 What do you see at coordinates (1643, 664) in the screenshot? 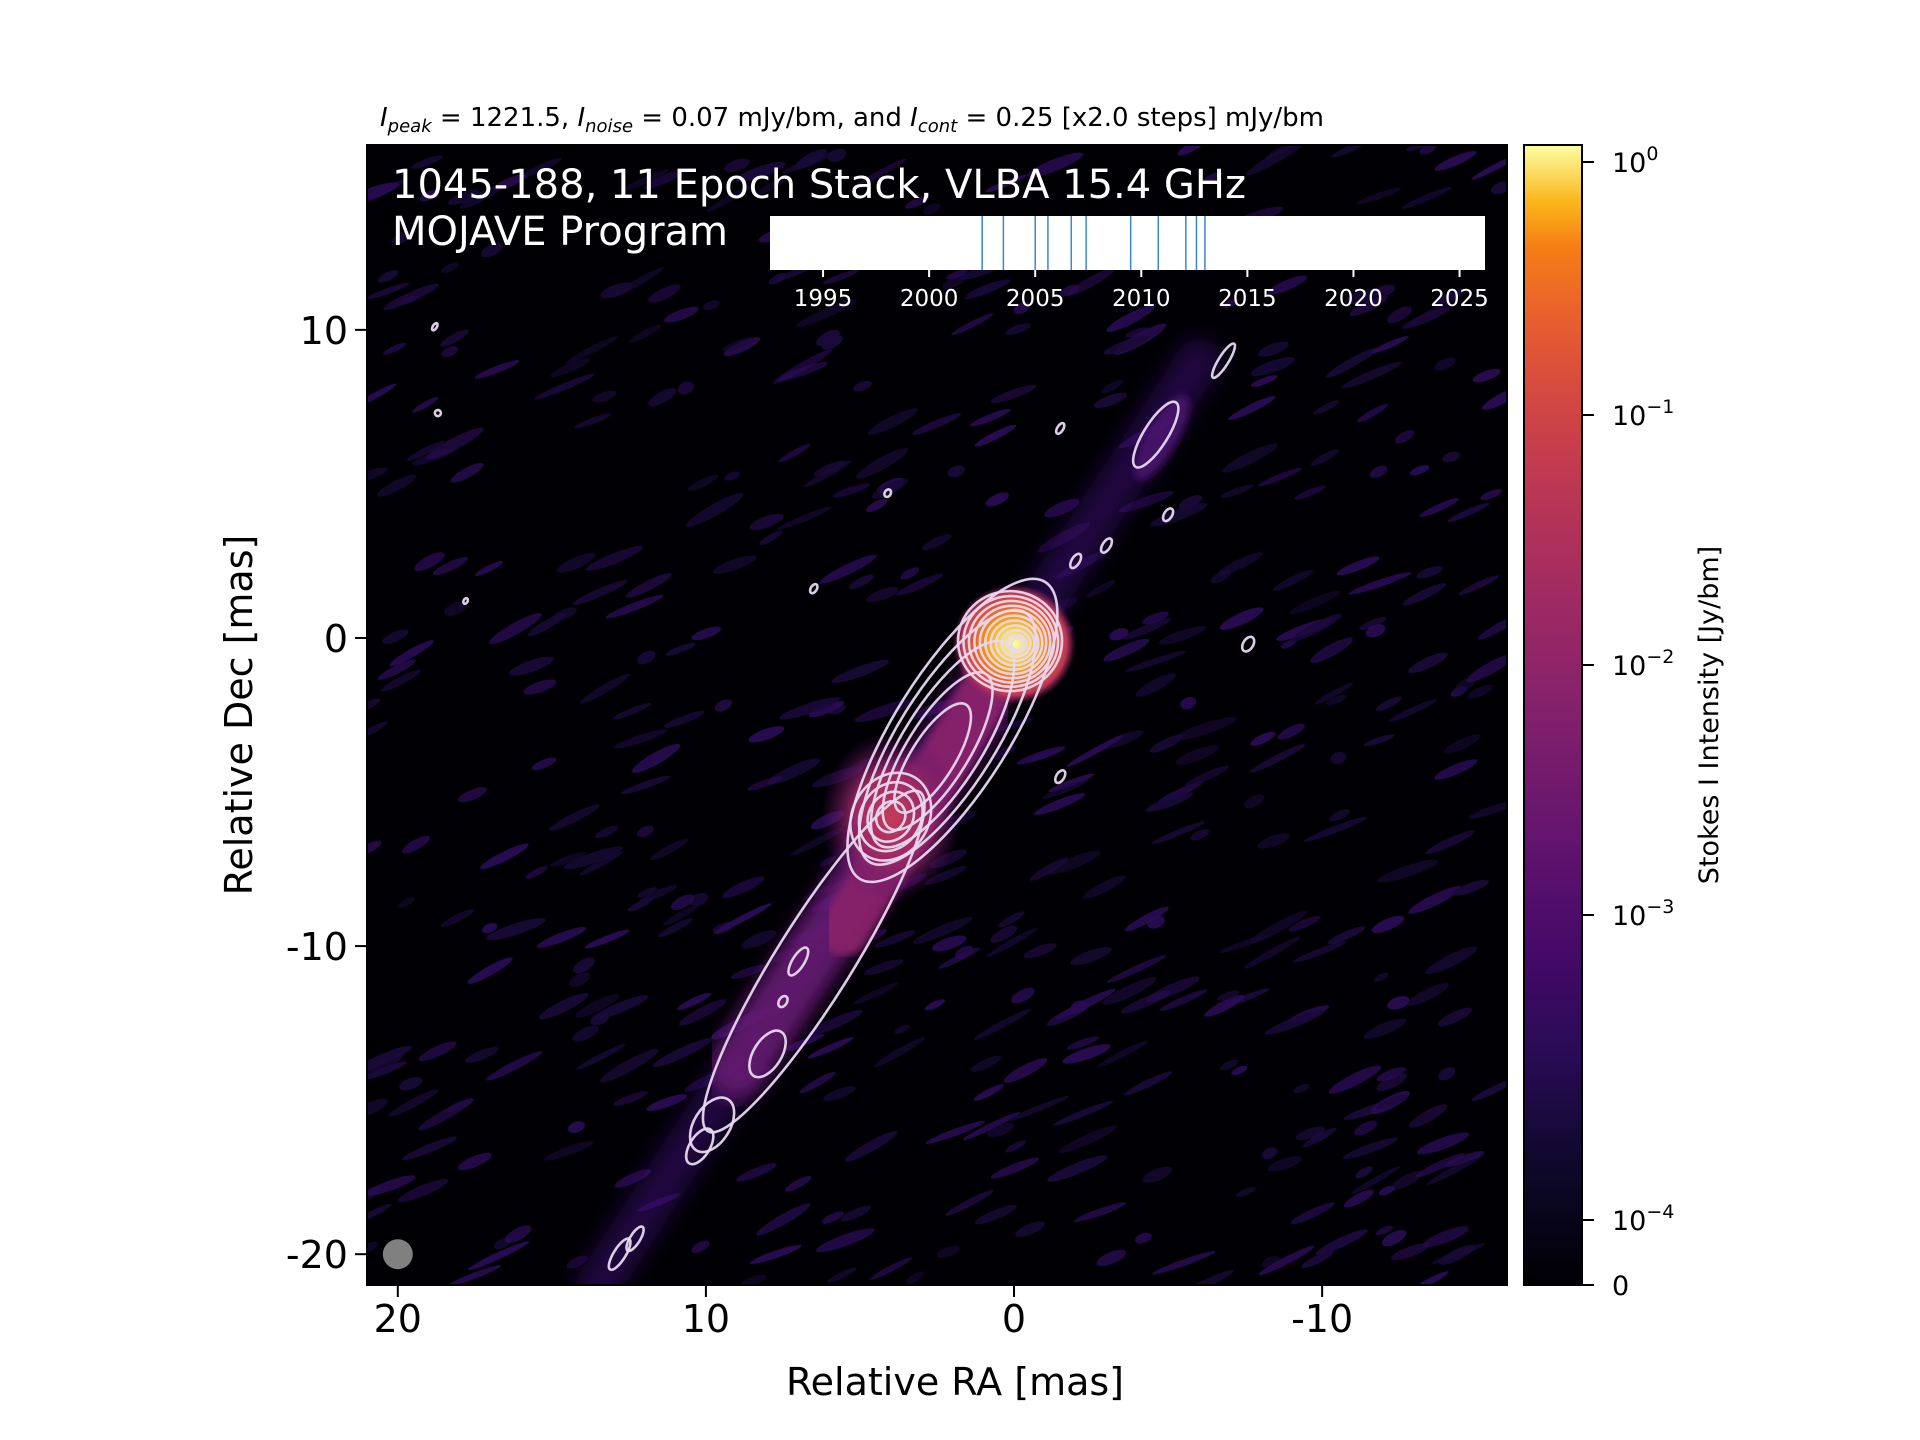
I see `colorbar-tick-label: 10⁻²` at bounding box center [1643, 664].